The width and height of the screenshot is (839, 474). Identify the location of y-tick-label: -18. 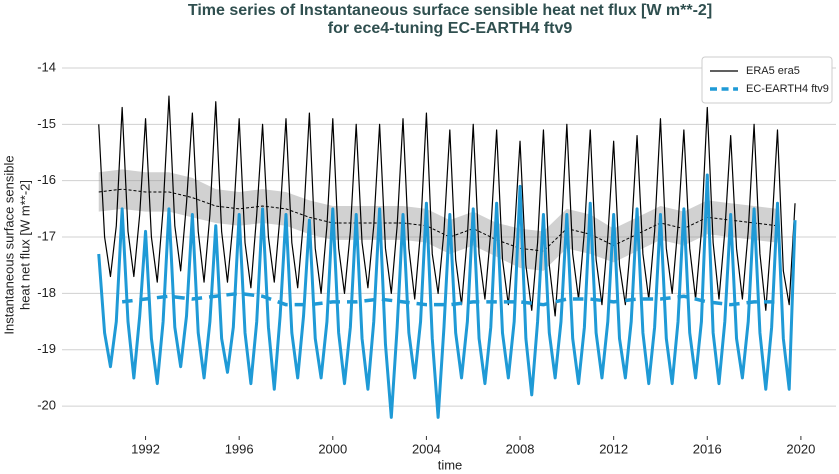
(46, 292).